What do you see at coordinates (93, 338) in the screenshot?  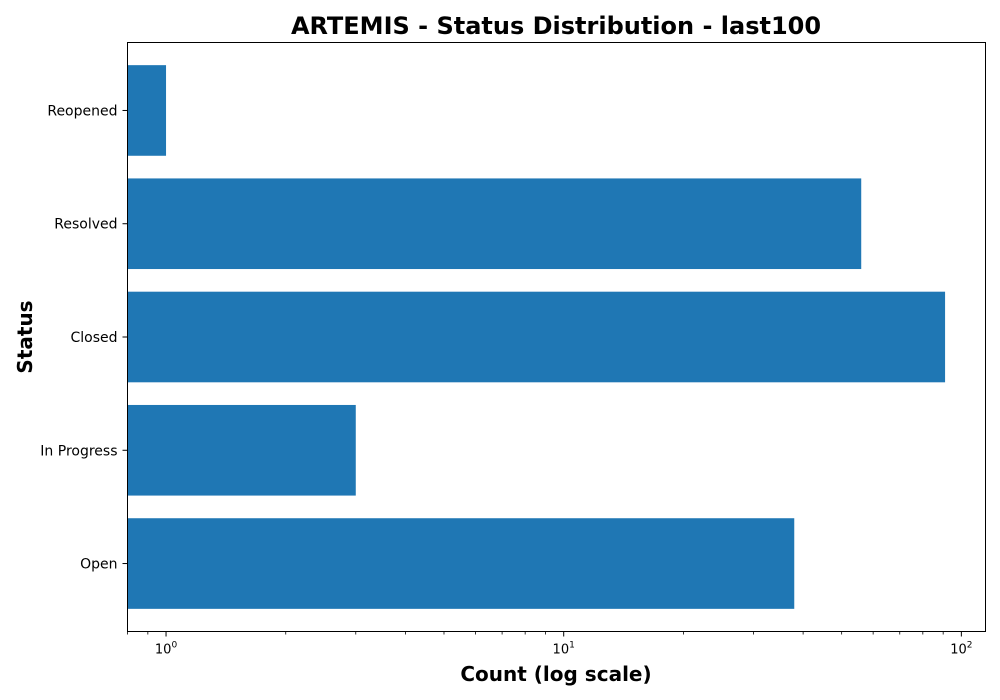 I see `y-tick-label-closed: Closed` at bounding box center [93, 338].